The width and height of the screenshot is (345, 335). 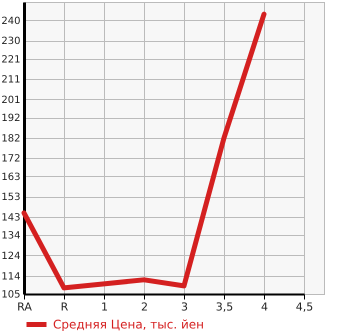 What do you see at coordinates (10, 21) in the screenshot?
I see `y-tick-label: 240` at bounding box center [10, 21].